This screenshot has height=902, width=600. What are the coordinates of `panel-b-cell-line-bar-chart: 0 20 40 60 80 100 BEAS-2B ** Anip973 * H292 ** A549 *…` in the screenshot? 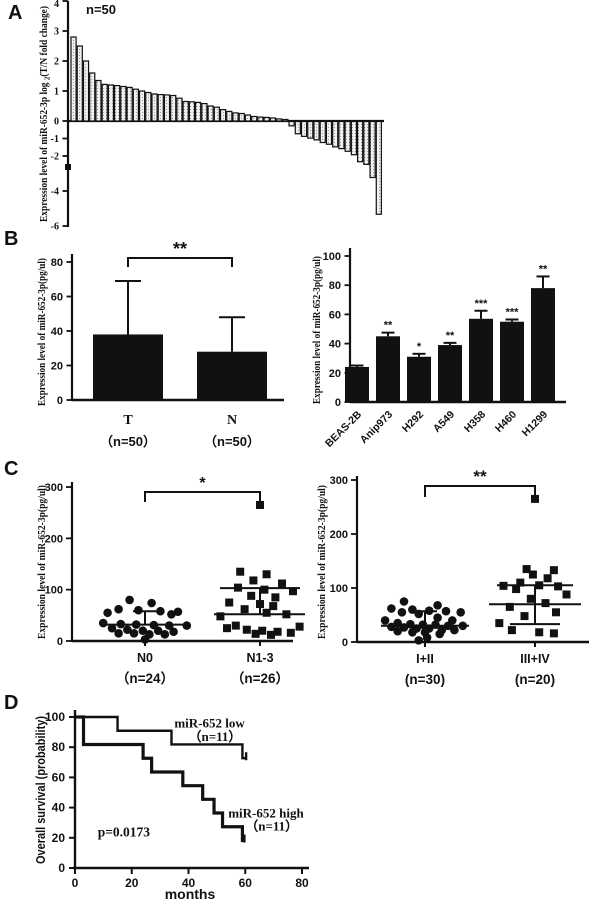 It's located at (455, 347).